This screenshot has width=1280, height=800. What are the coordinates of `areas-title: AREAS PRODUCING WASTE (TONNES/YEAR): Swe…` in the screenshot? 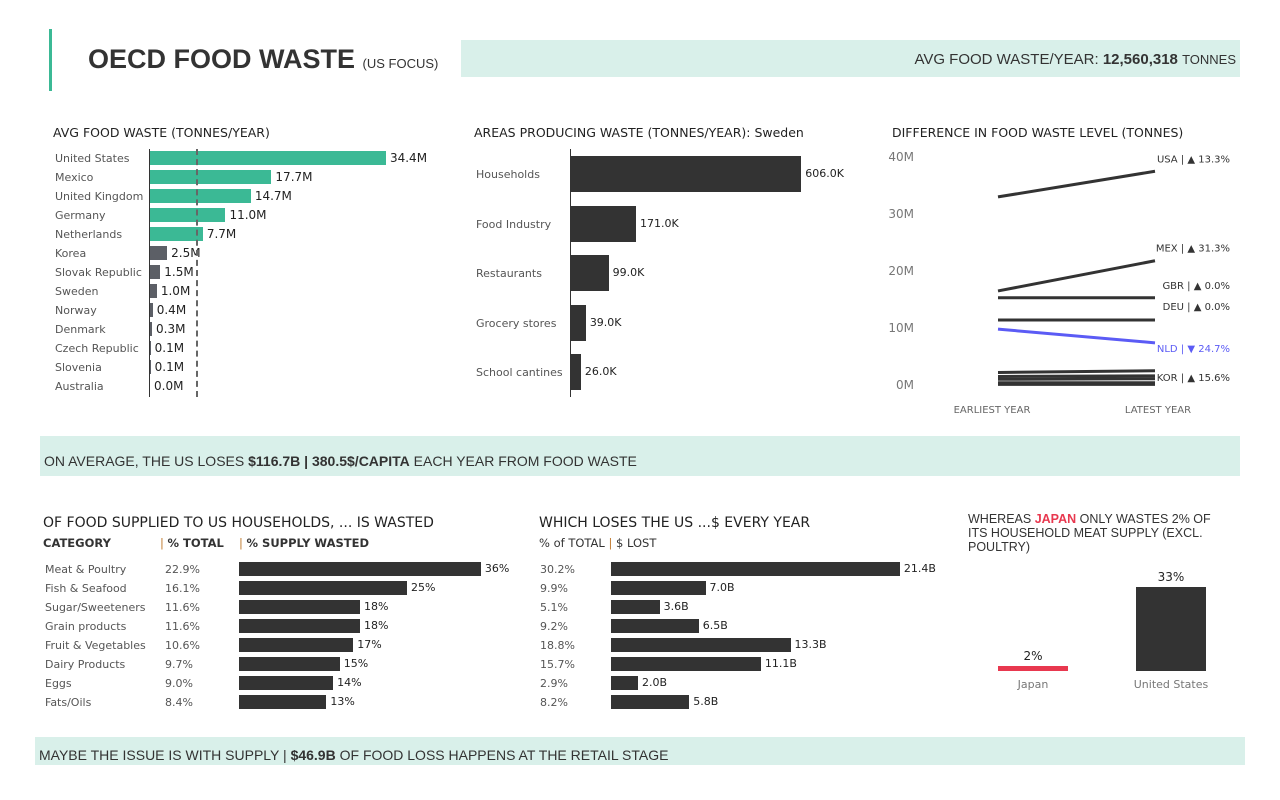 It's located at (639, 132).